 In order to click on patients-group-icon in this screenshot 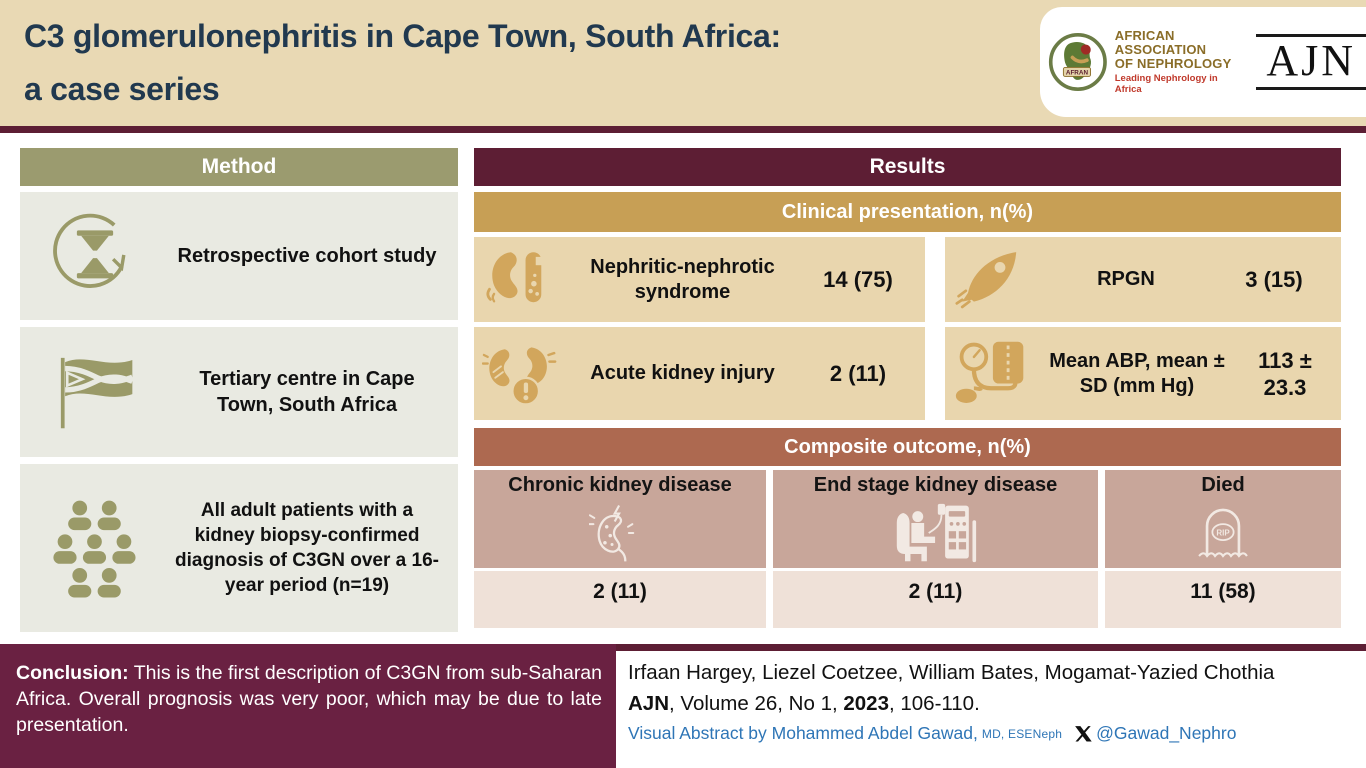, I will do `click(94, 549)`.